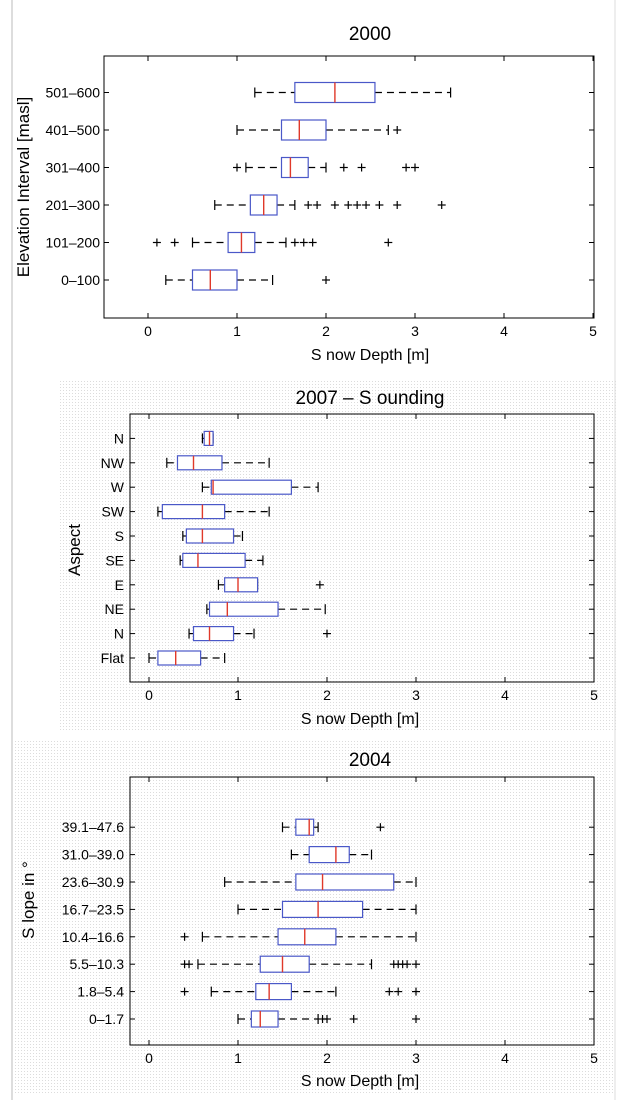  I want to click on y-tick-label: 31.0–39.0, so click(93, 855).